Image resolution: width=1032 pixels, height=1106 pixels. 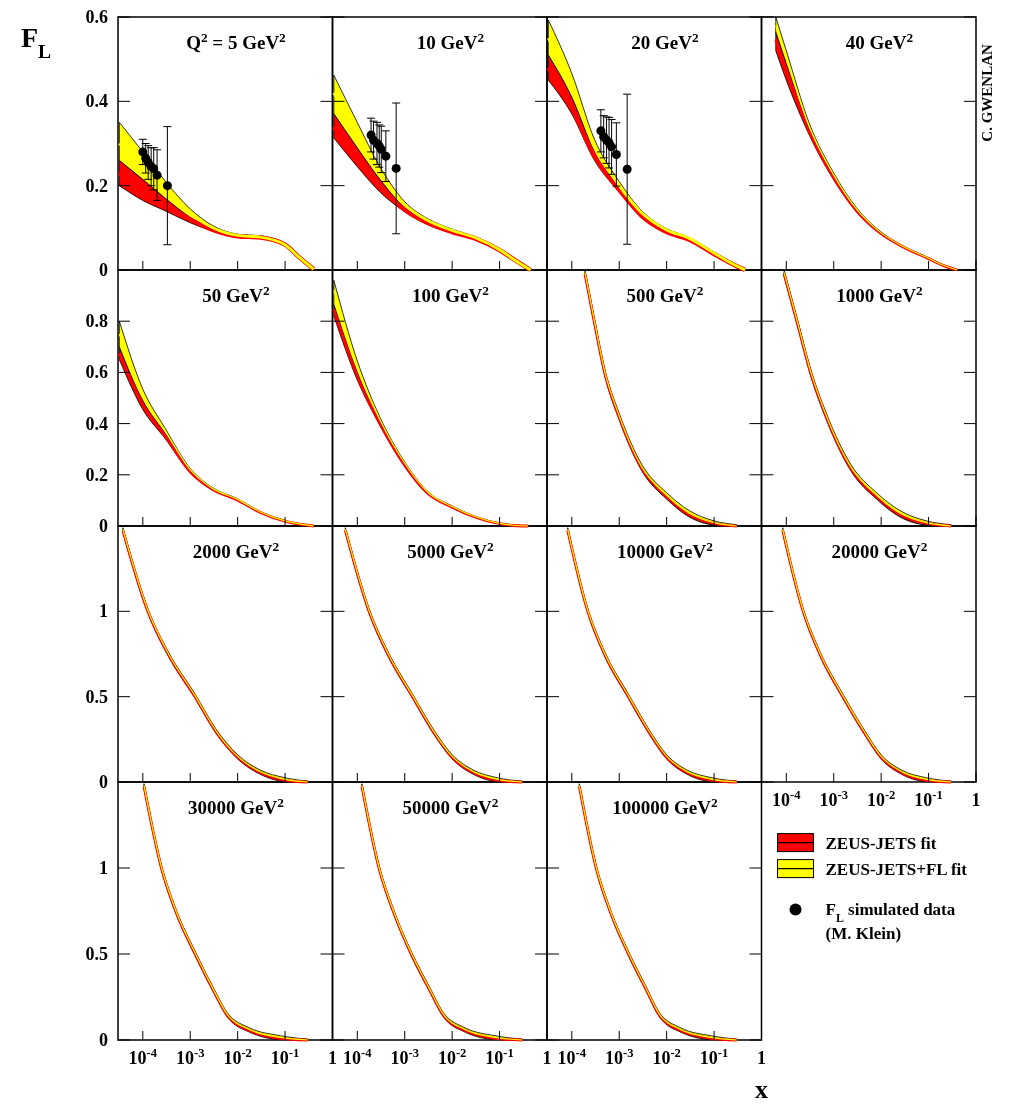 I want to click on text: 20 GeV$^{2}$, so click(x=665, y=41).